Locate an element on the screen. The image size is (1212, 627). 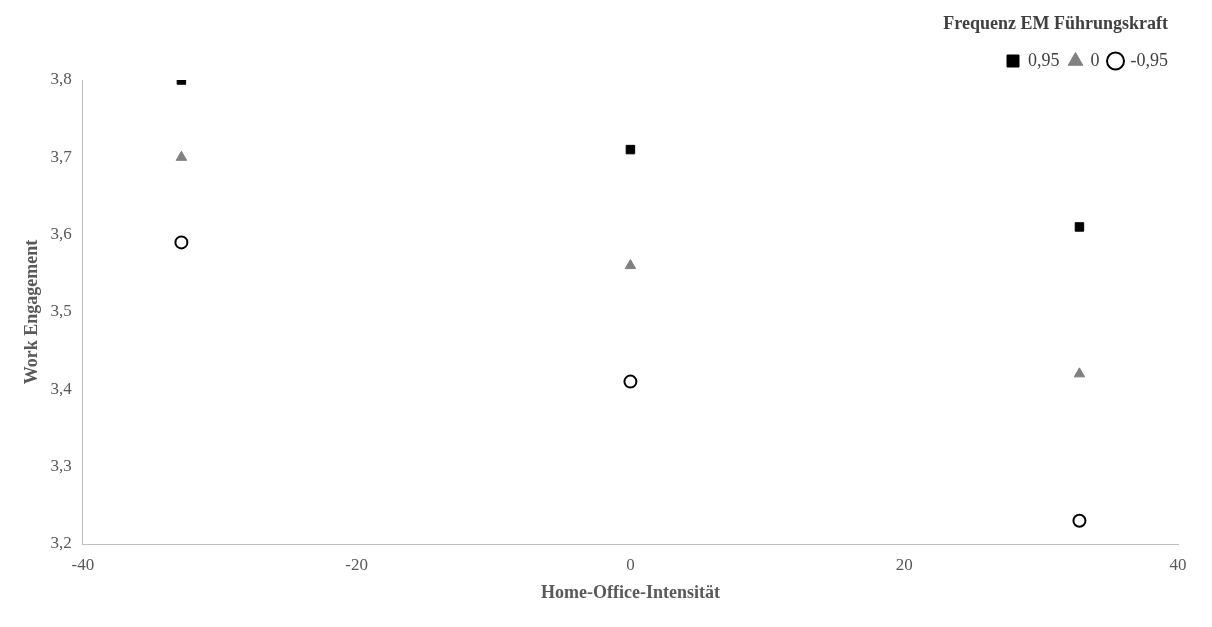
legend-label: -0,95 is located at coordinates (1149, 59).